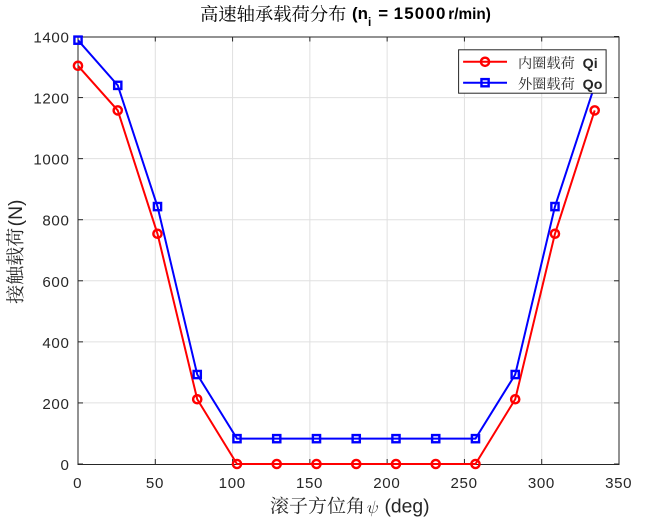 The width and height of the screenshot is (650, 519). I want to click on svg-text: r/min), so click(469, 14).